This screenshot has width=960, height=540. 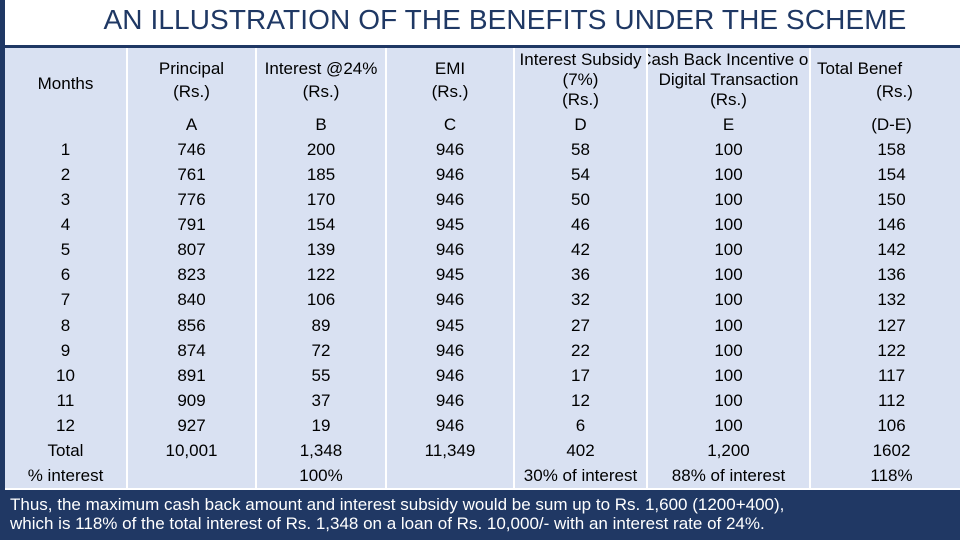 I want to click on header-interest-unit: (Rs.), so click(x=321, y=91).